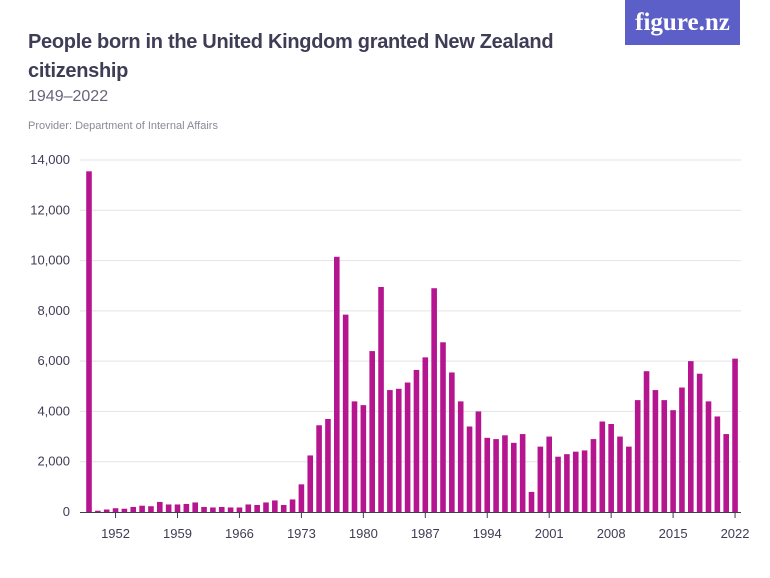 This screenshot has height=578, width=770. What do you see at coordinates (363, 458) in the screenshot?
I see `bar-1980` at bounding box center [363, 458].